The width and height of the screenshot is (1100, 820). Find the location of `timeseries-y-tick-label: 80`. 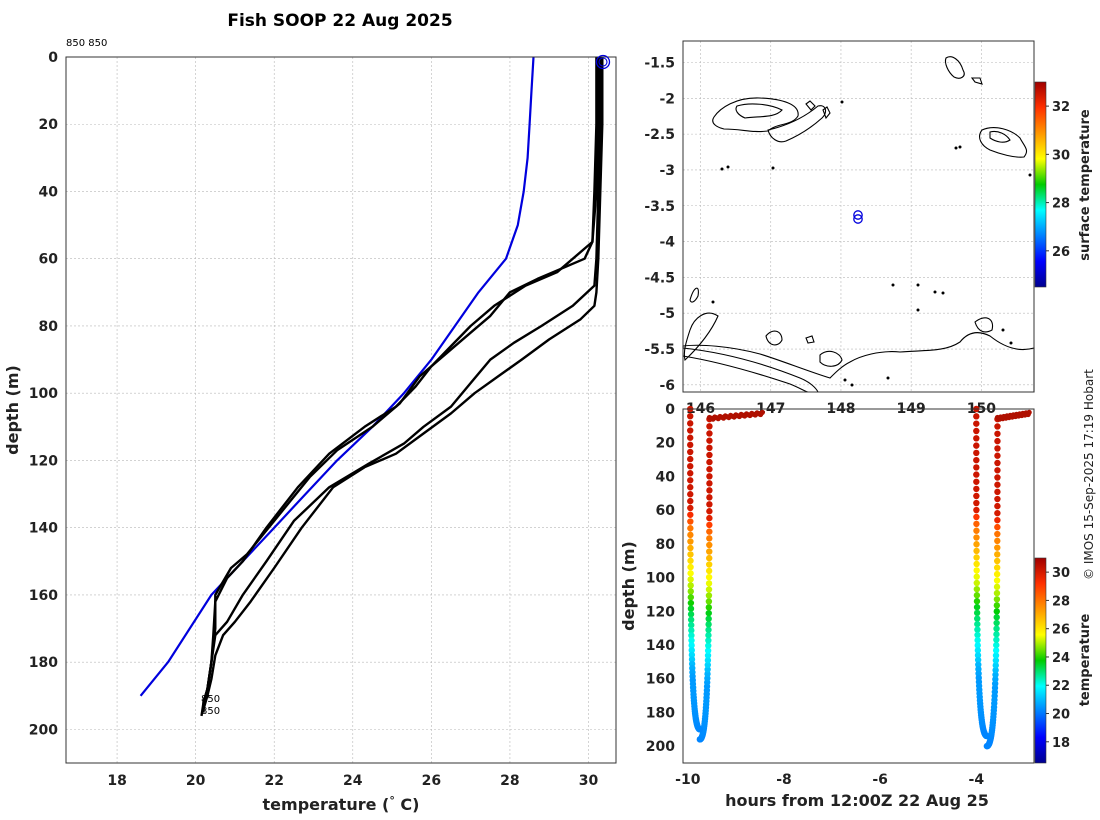

timeseries-y-tick-label: 80 is located at coordinates (666, 545).